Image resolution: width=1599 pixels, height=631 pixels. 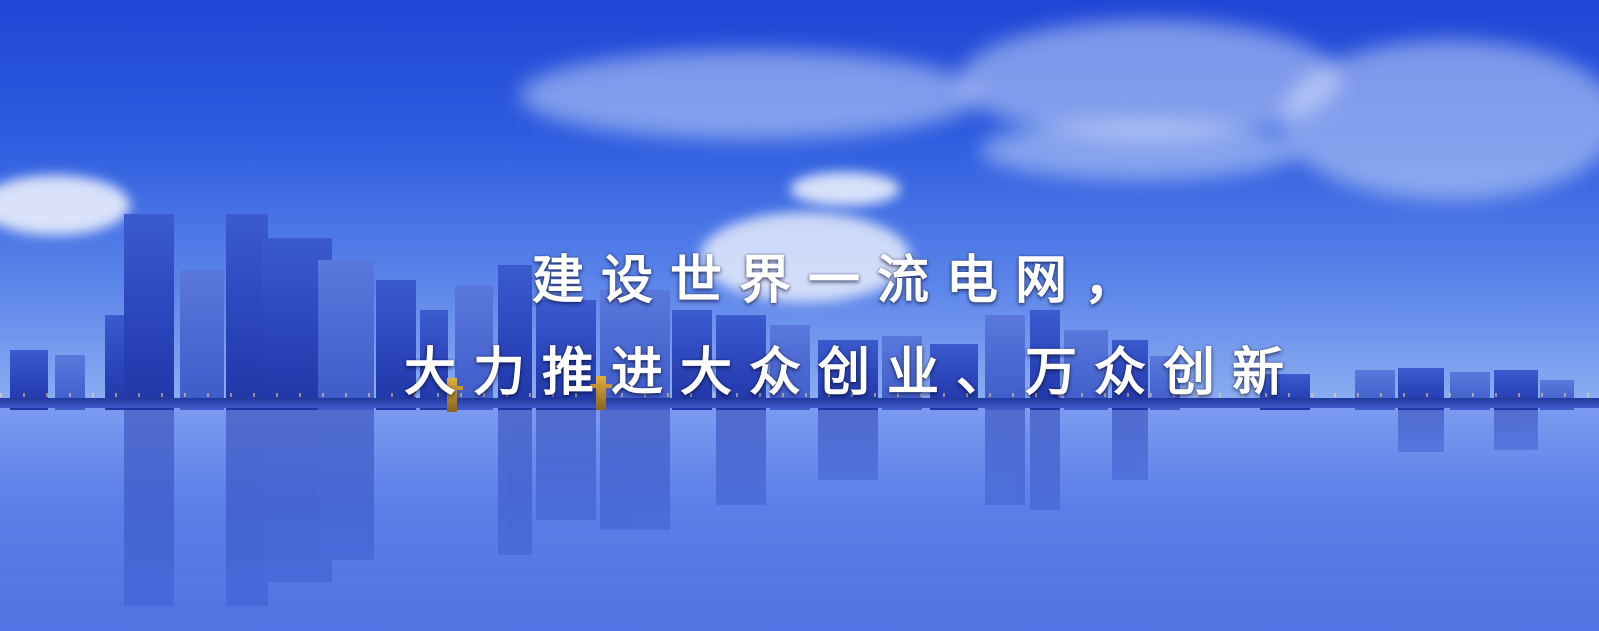 I want to click on city-lights, so click(x=799, y=395).